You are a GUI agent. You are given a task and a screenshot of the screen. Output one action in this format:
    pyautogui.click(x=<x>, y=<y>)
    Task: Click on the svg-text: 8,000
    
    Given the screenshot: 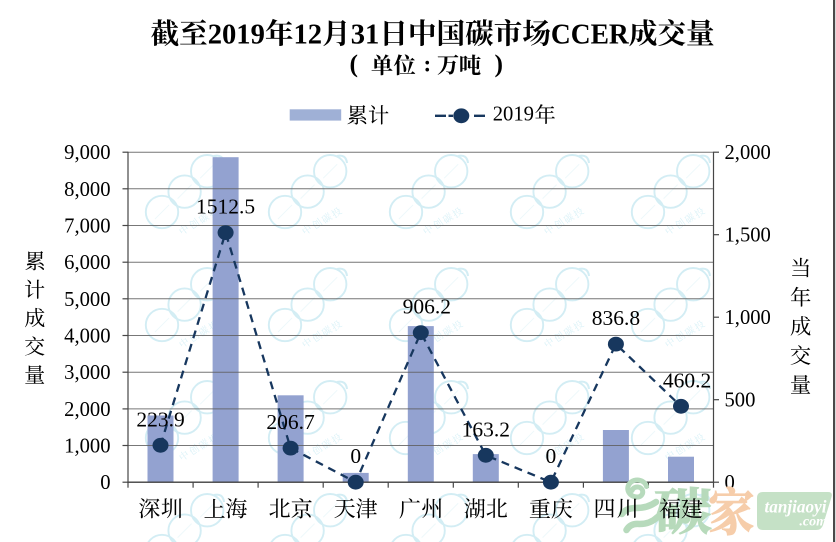 What is the action you would take?
    pyautogui.click(x=87, y=190)
    